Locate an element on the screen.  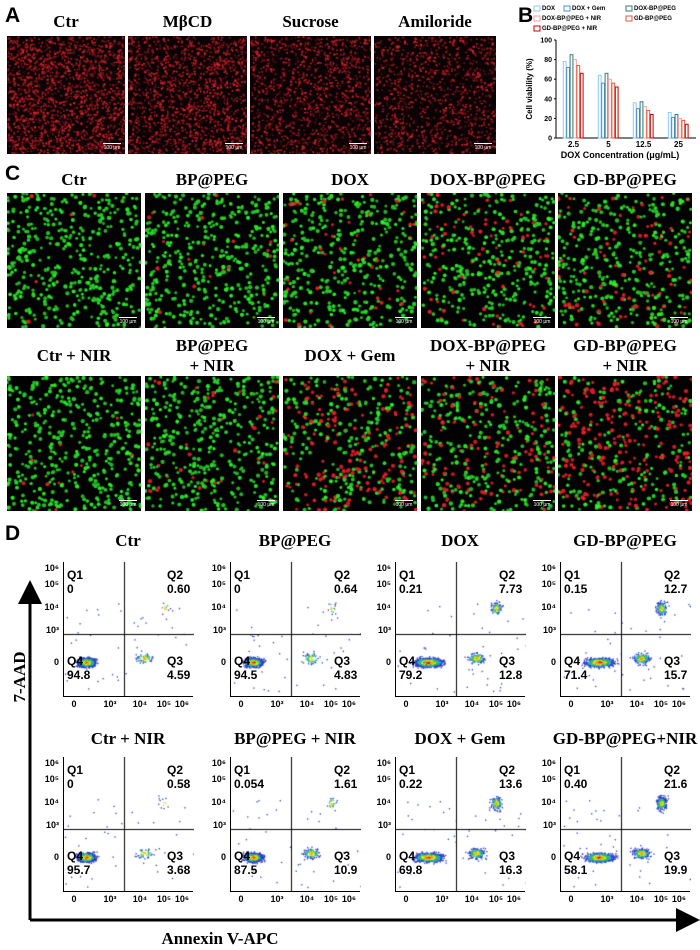
quadrant-value-q4: 87.5 is located at coordinates (246, 870).